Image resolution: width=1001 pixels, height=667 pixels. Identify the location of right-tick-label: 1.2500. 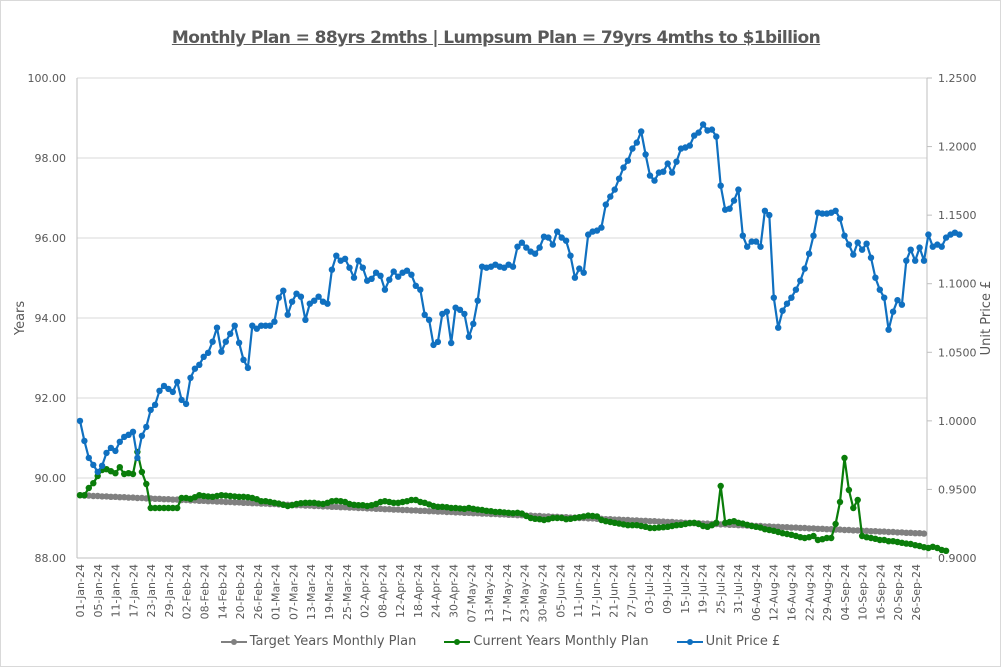
(957, 78).